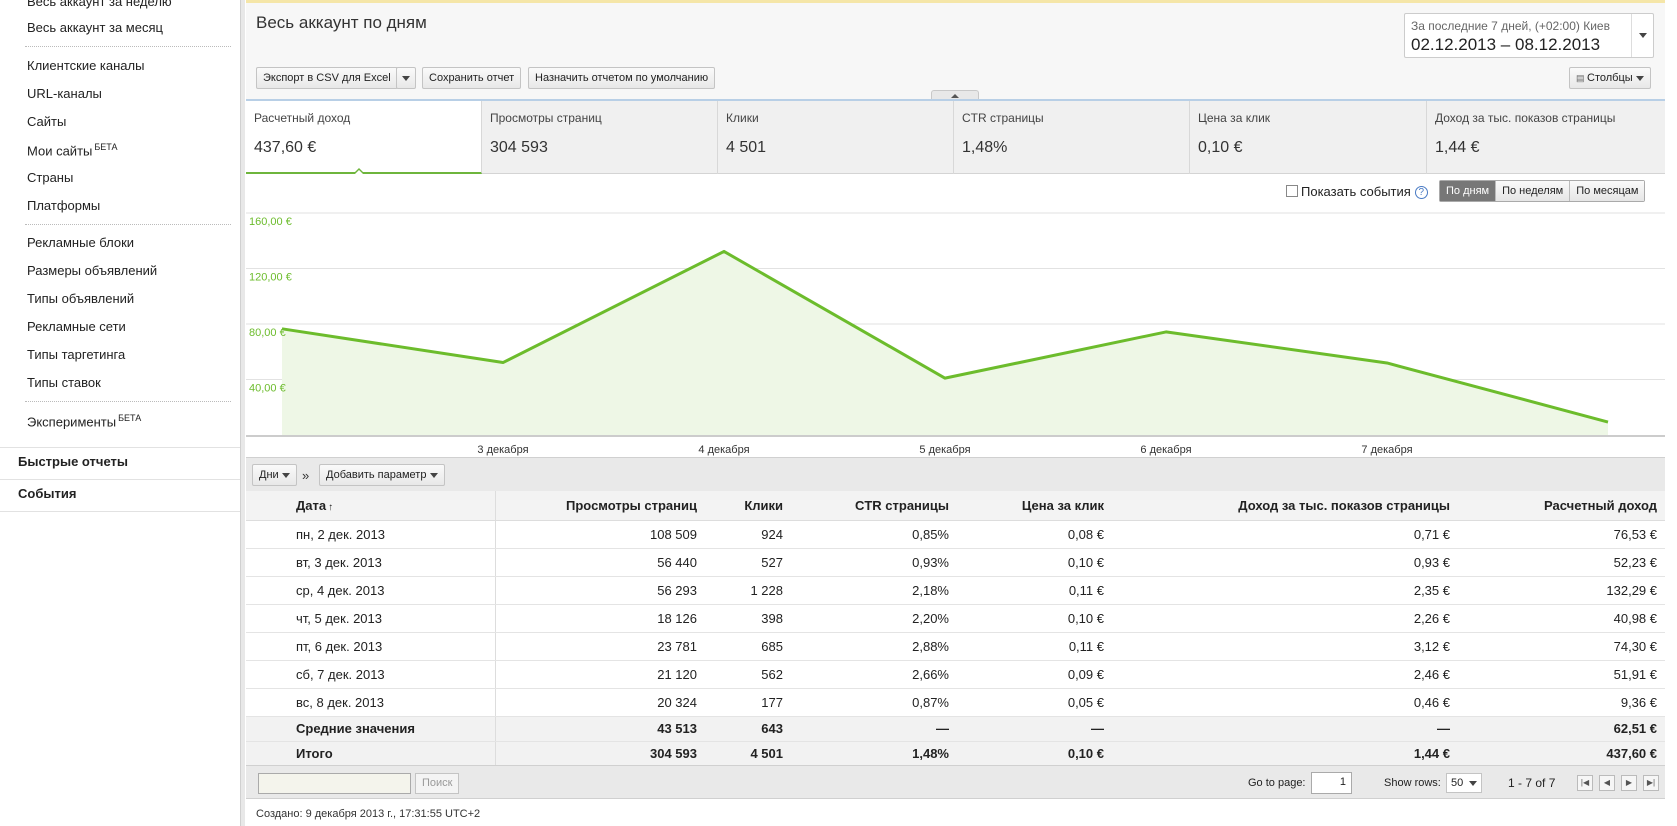 The image size is (1677, 826). I want to click on next-page-icon: ▶, so click(1629, 783).